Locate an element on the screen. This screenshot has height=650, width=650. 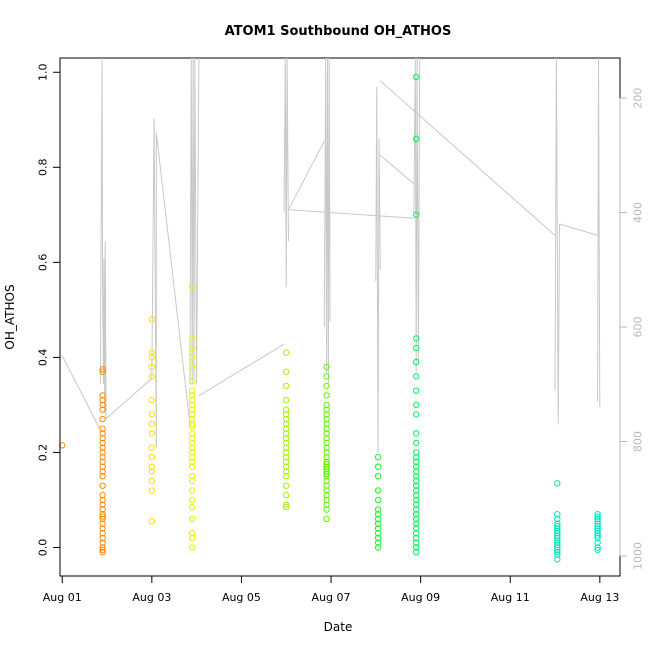
x-axis-label: Date is located at coordinates (338, 627).